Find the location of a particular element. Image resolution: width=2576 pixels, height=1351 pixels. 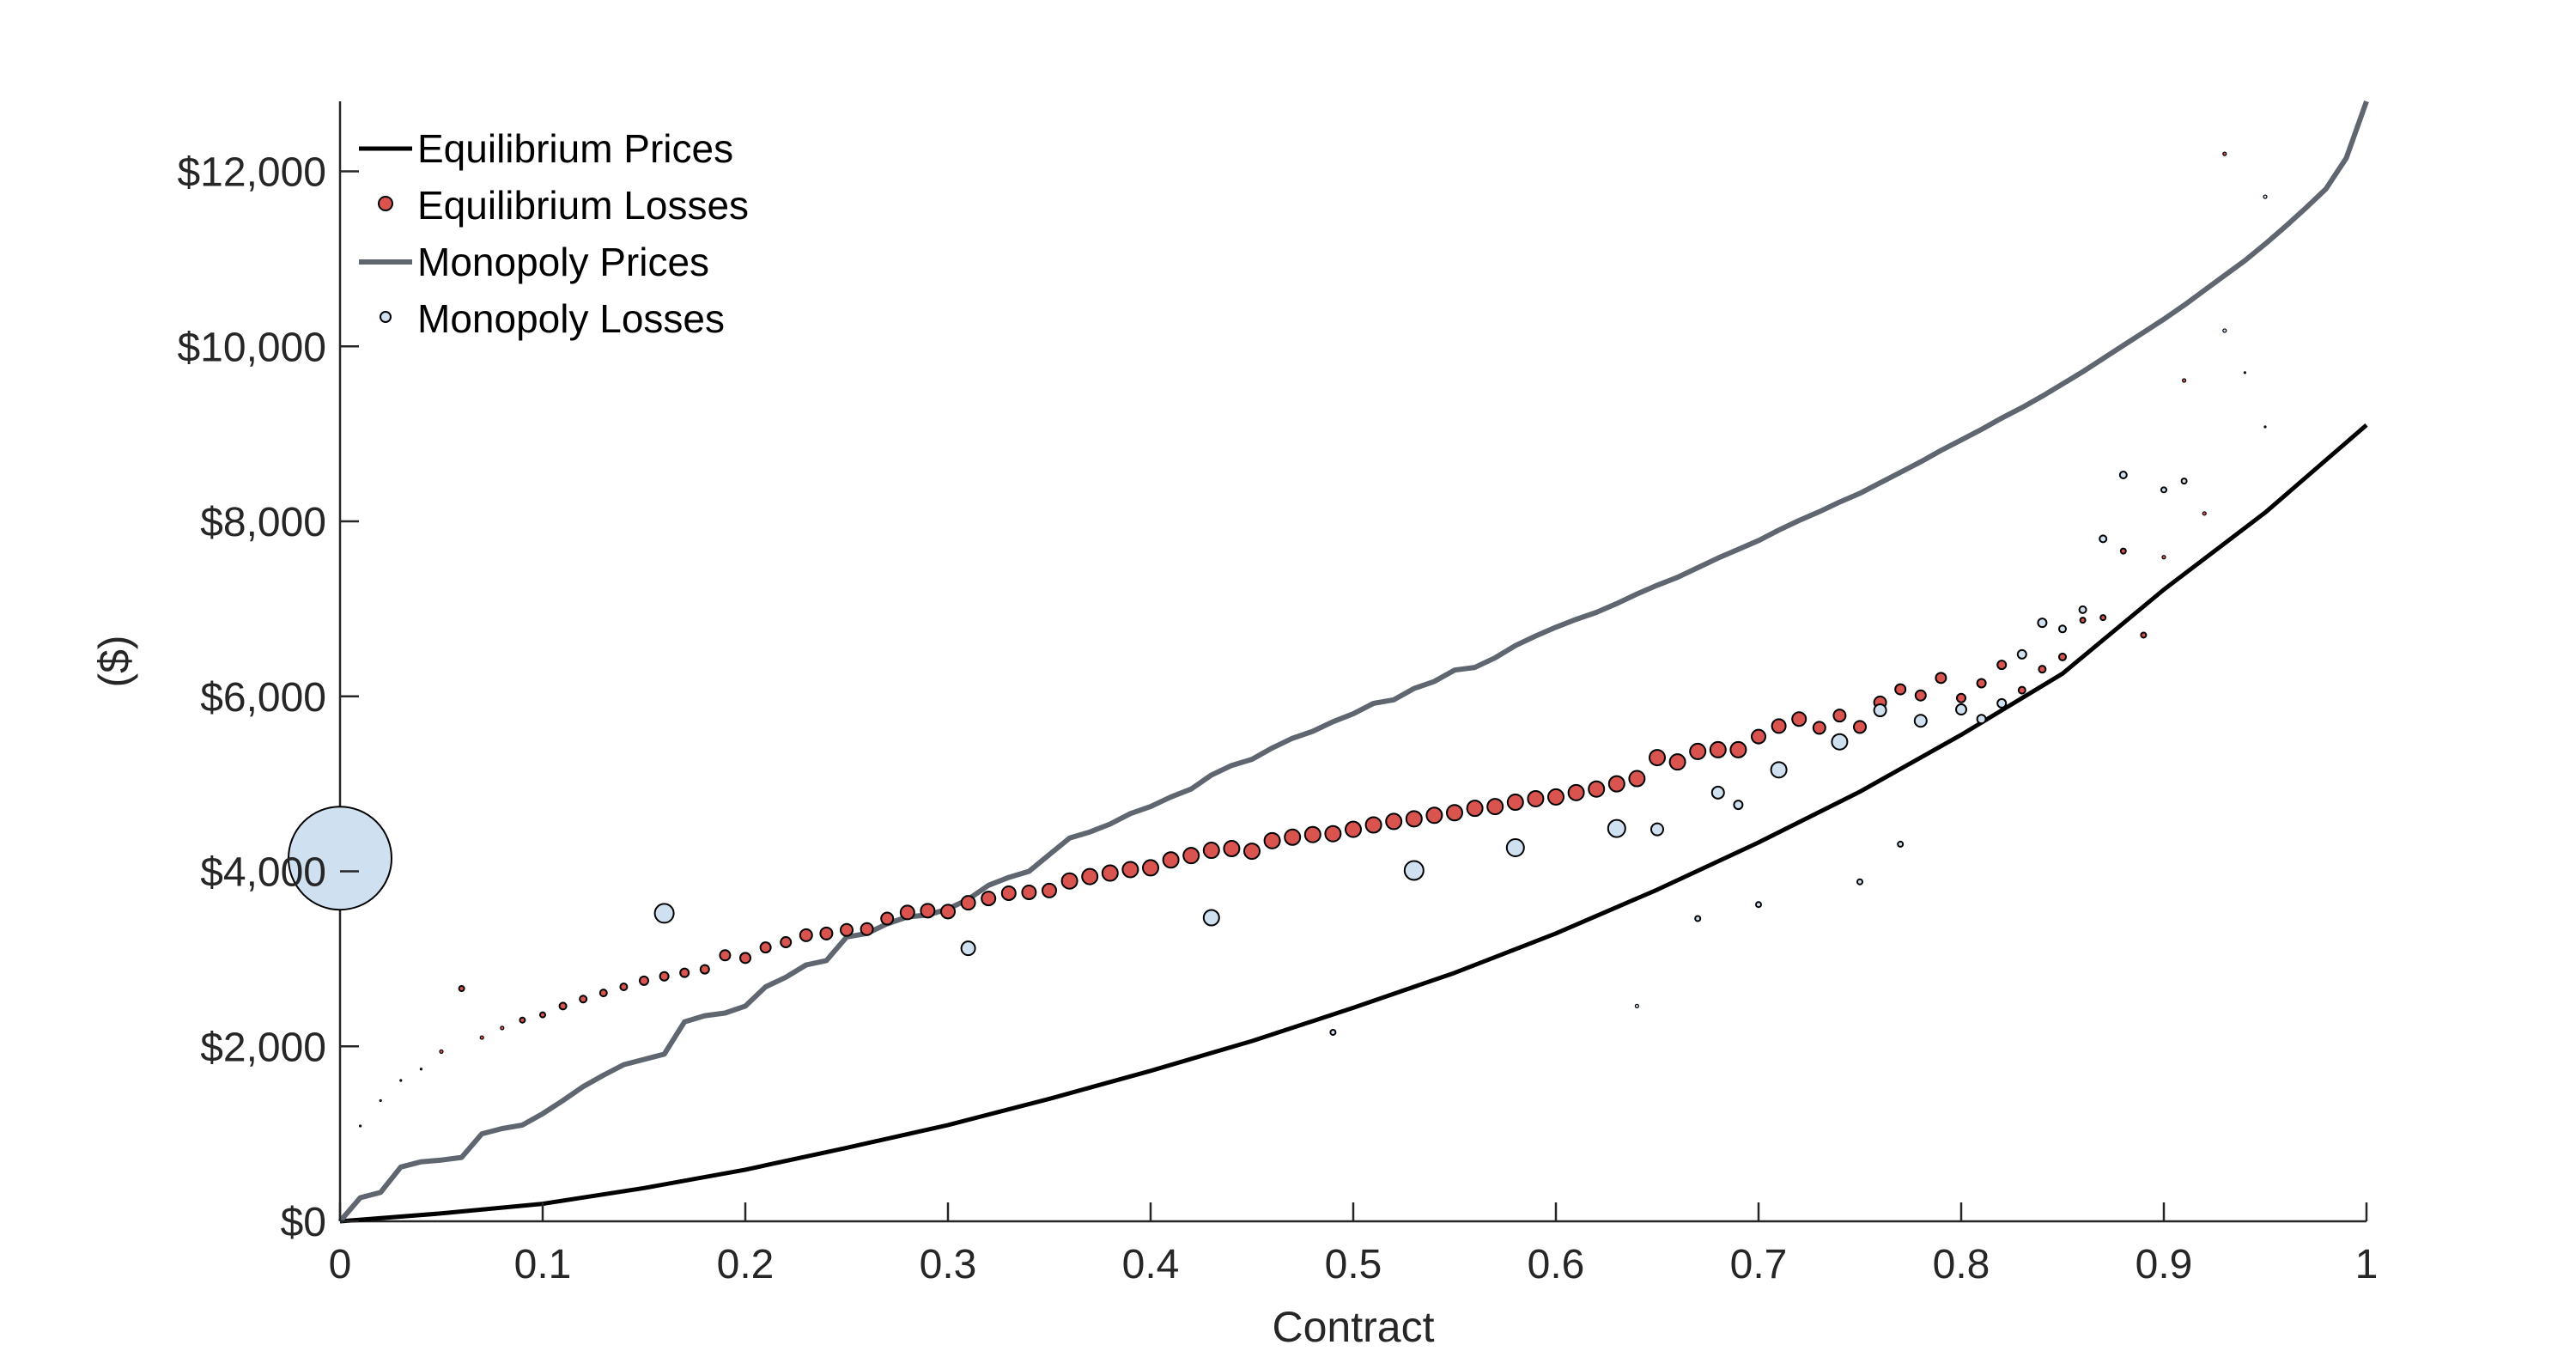

y-tick-label: $4,000 is located at coordinates (263, 873).